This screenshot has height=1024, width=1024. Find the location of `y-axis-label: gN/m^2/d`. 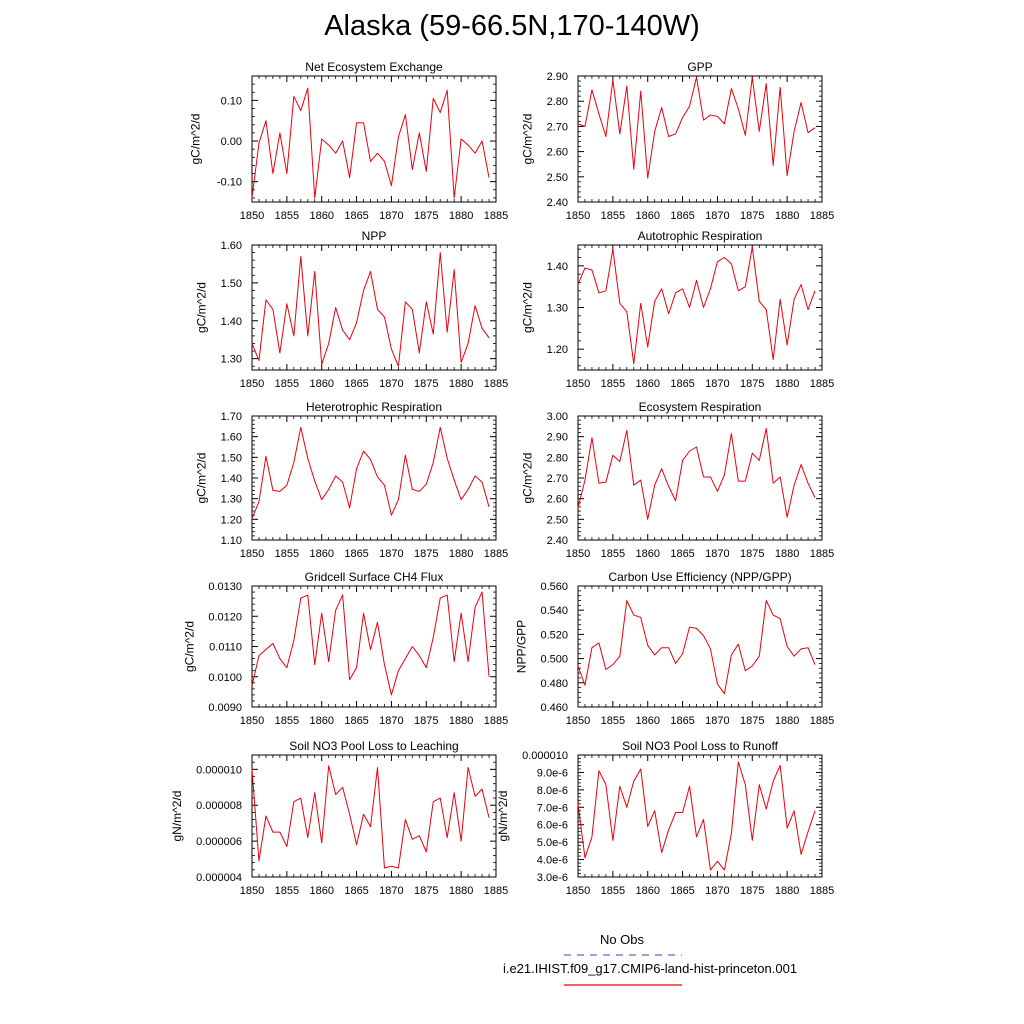

y-axis-label: gN/m^2/d is located at coordinates (503, 816).